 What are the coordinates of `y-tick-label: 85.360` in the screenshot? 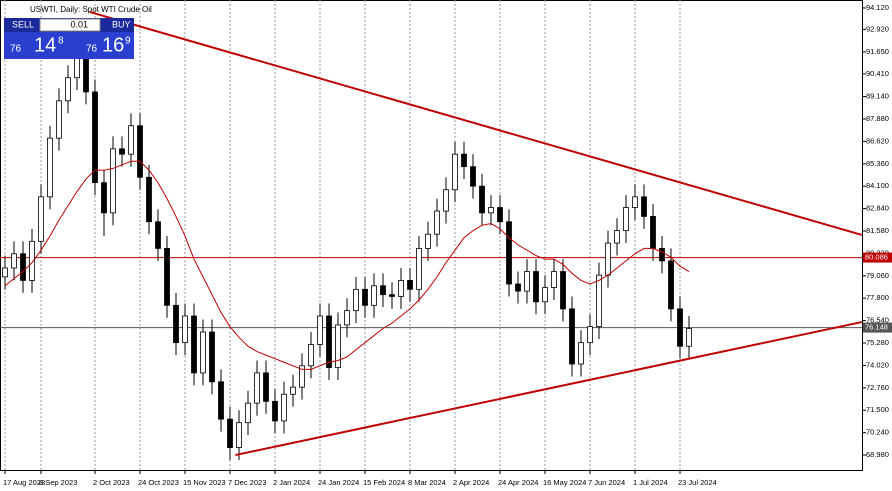 It's located at (877, 163).